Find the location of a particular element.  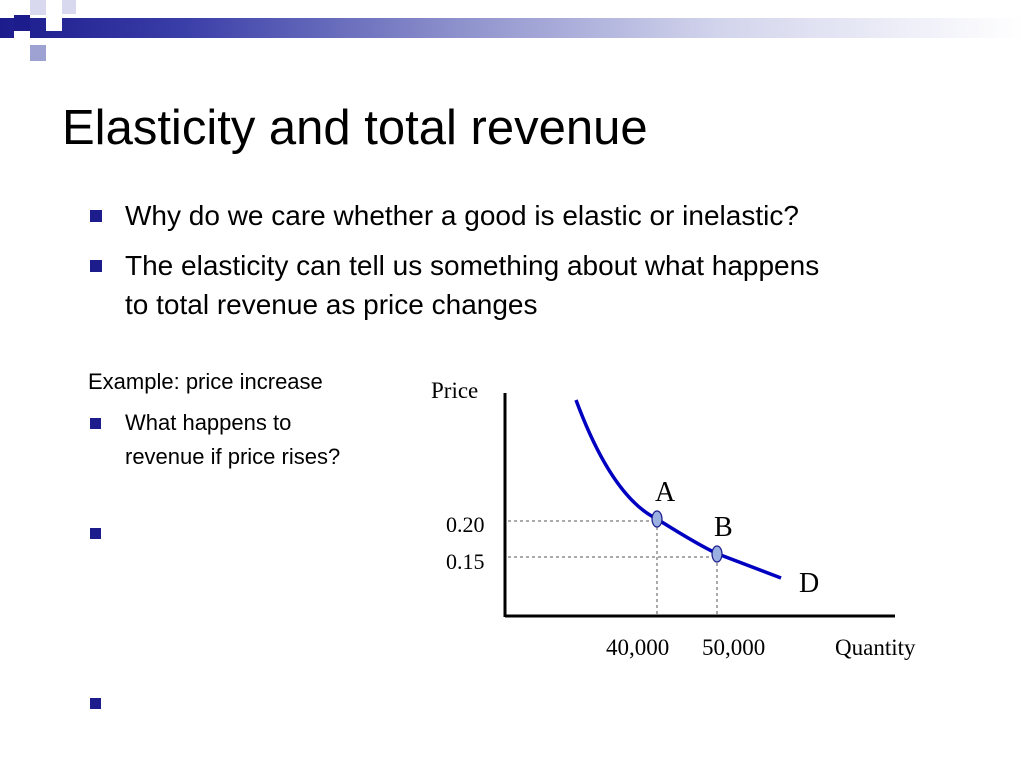

sub-bullet-text: What happens to revenue if price rises? is located at coordinates (233, 439).